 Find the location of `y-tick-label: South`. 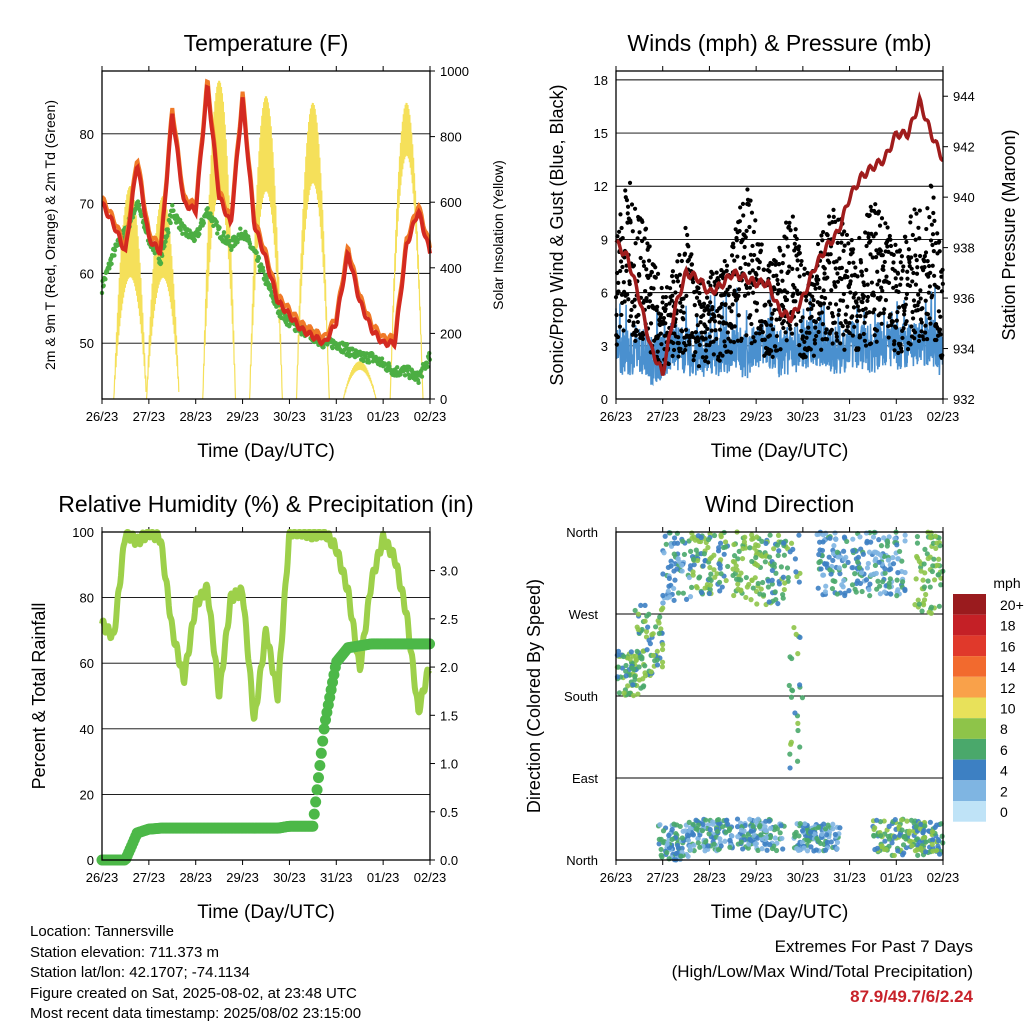

y-tick-label: South is located at coordinates (581, 696).